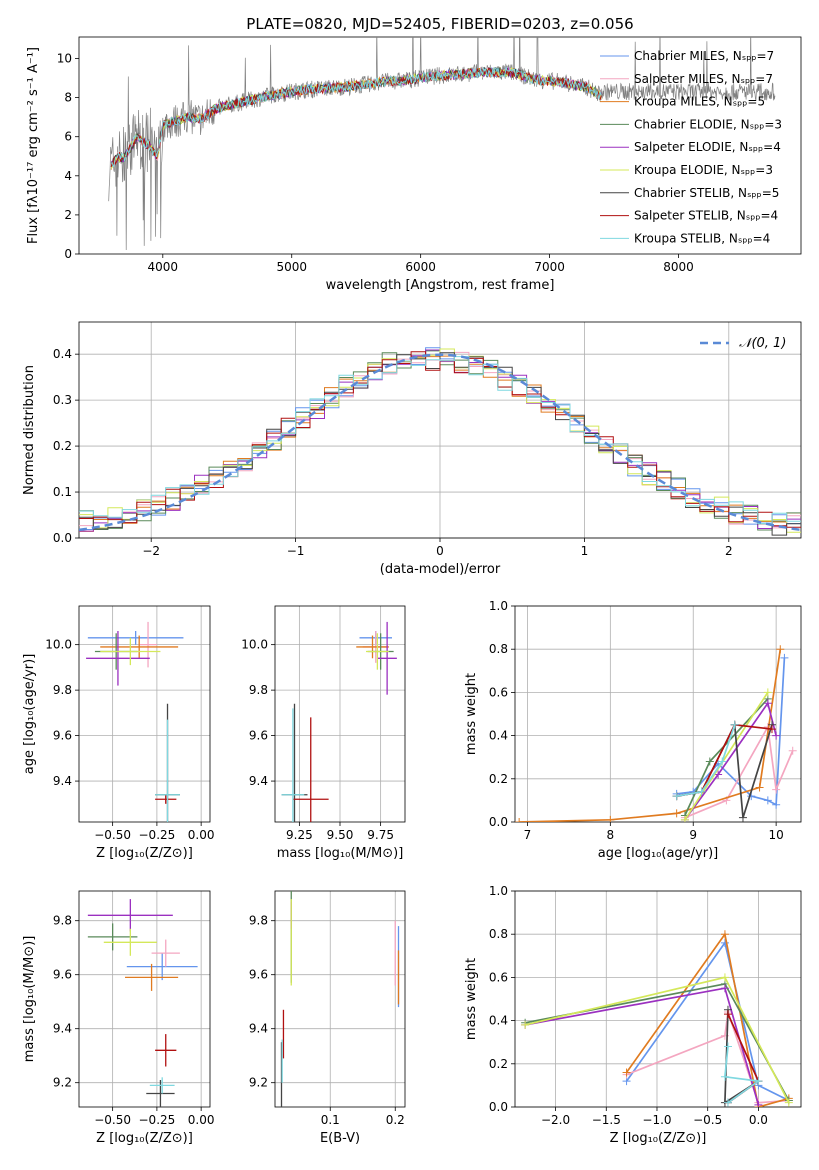 The image size is (819, 1170). What do you see at coordinates (707, 1120) in the screenshot?
I see `x-tick-label: −0.5` at bounding box center [707, 1120].